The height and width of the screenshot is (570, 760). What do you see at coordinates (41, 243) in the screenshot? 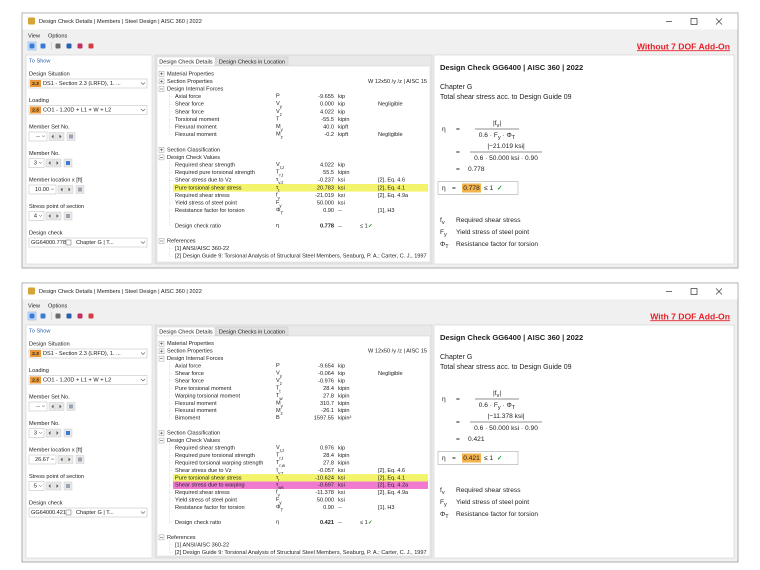
I see `dropdown-value: GG6400` at bounding box center [41, 243].